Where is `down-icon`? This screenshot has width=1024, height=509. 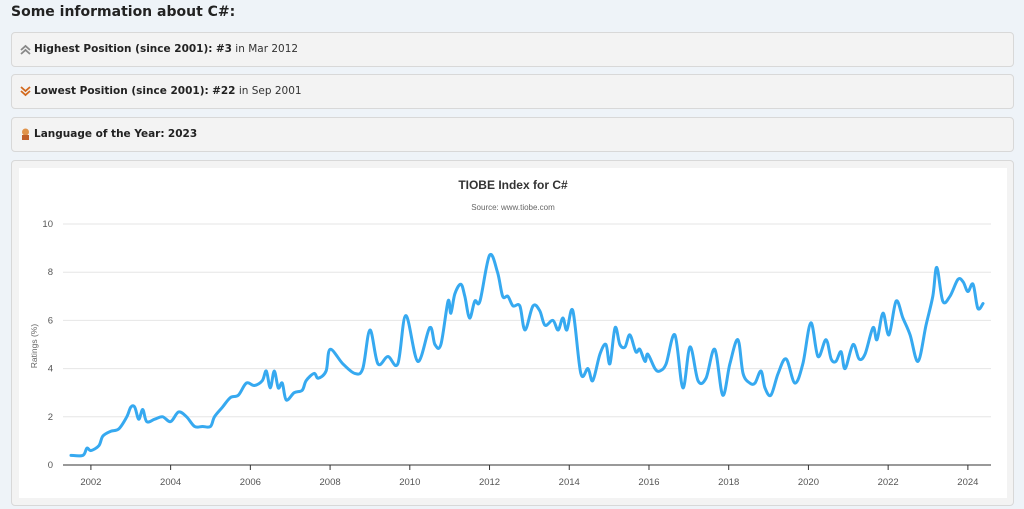 down-icon is located at coordinates (25, 90).